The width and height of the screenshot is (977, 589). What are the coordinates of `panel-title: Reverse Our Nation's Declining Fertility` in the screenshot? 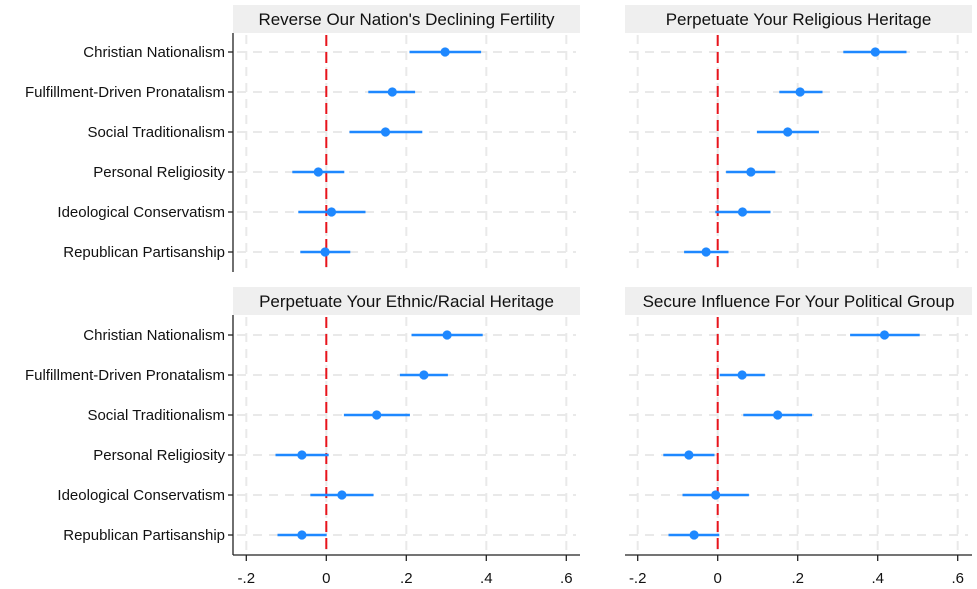 It's located at (406, 19).